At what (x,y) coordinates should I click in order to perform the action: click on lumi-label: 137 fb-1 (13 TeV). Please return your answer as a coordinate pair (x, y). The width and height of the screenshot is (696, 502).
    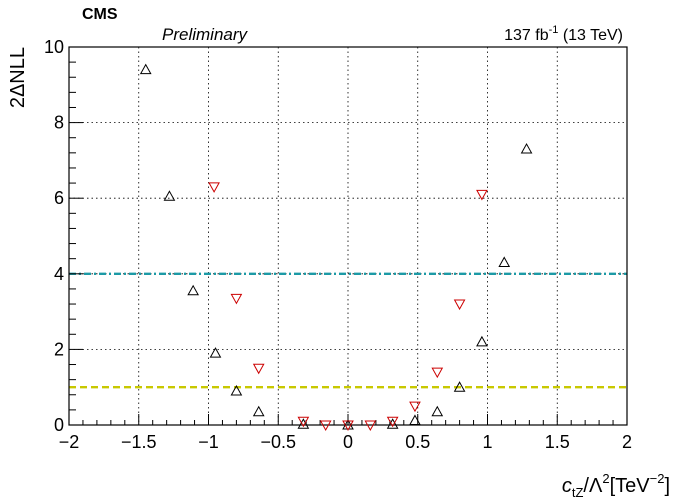
    Looking at the image, I should click on (563, 34).